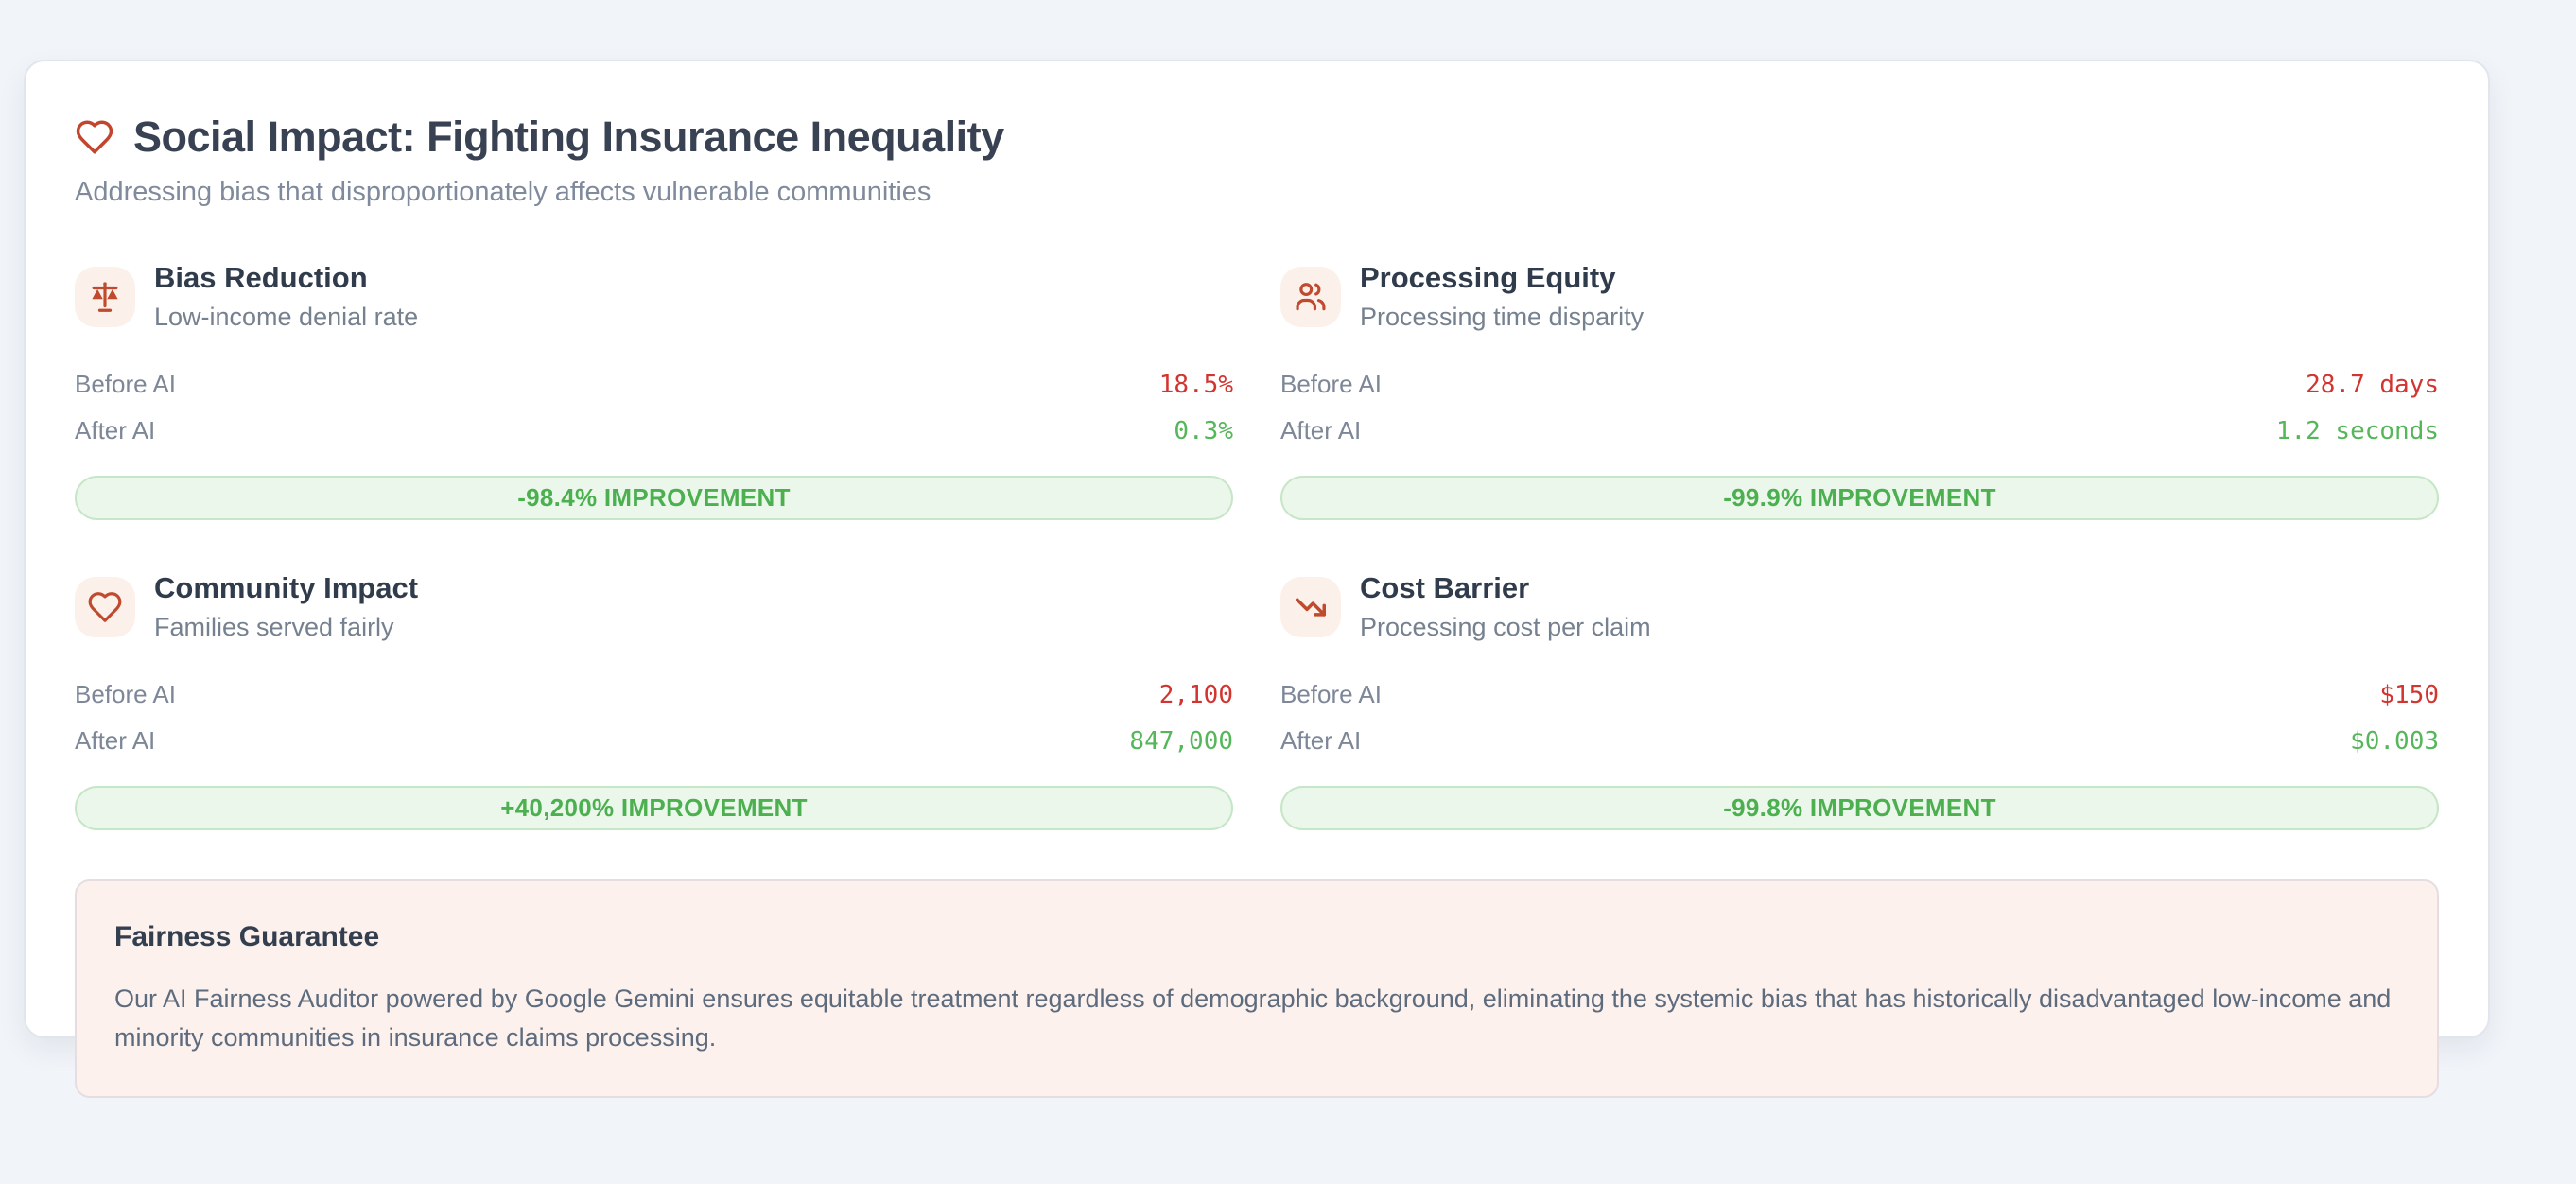 The height and width of the screenshot is (1184, 2576). Describe the element at coordinates (1445, 587) in the screenshot. I see `metric-title: Cost Barrier` at that location.